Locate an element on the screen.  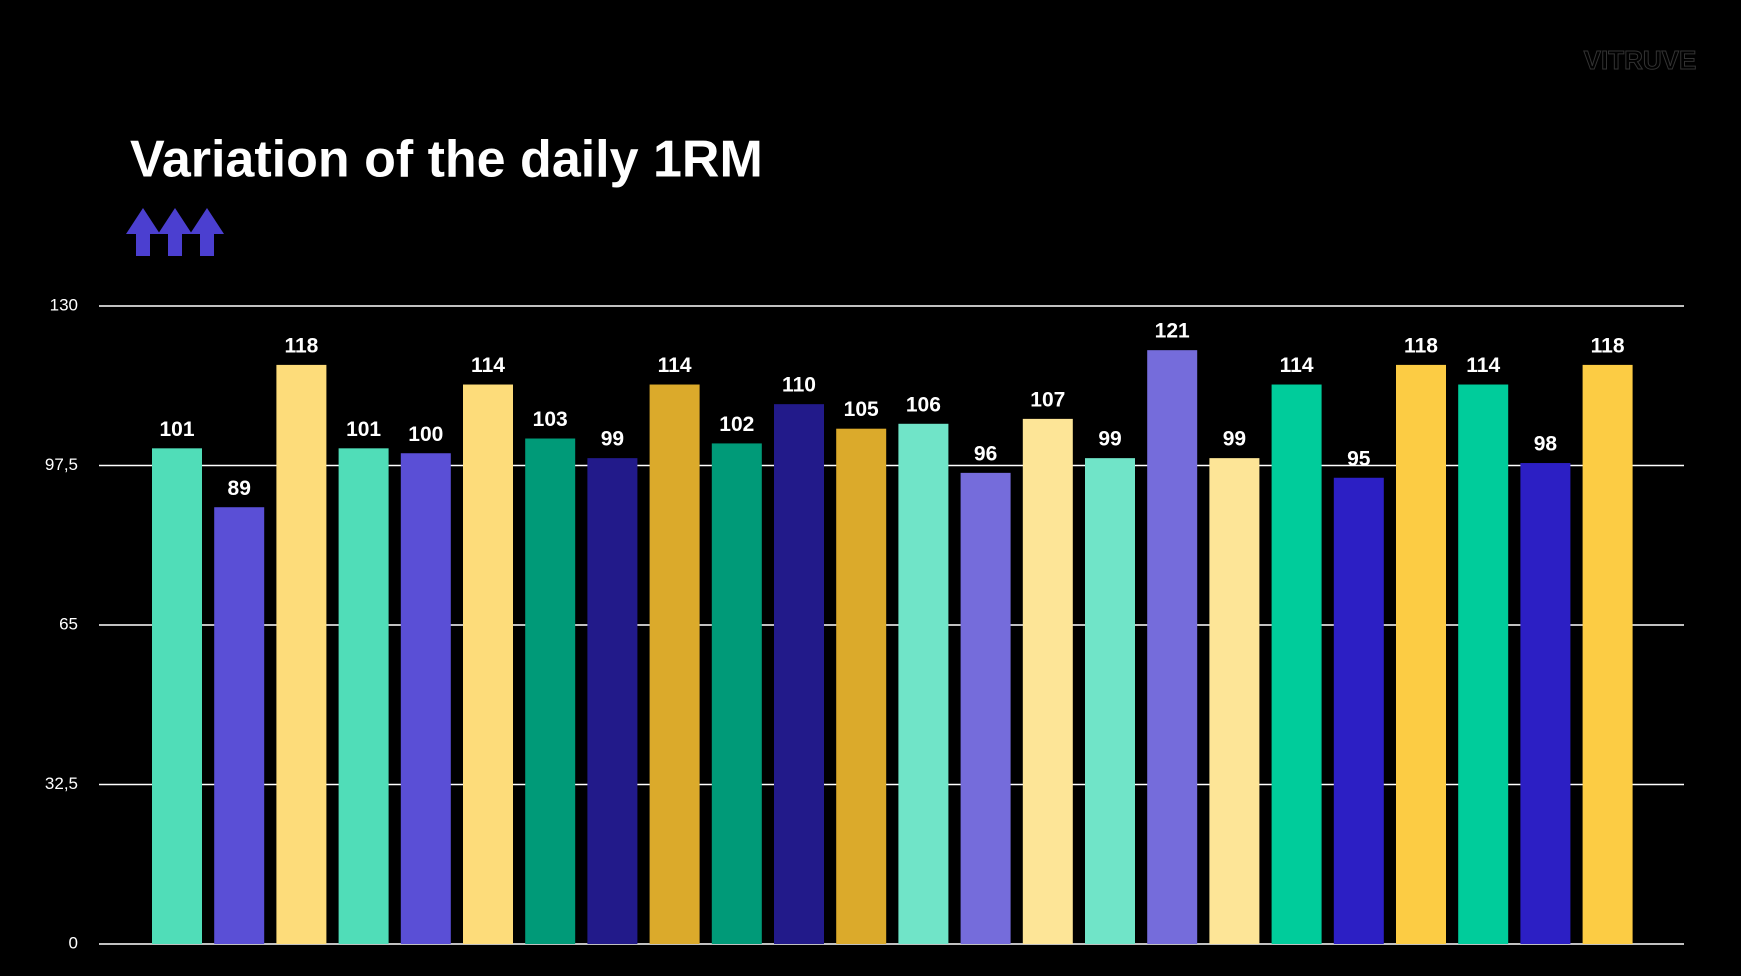
value-label: 103 is located at coordinates (550, 419).